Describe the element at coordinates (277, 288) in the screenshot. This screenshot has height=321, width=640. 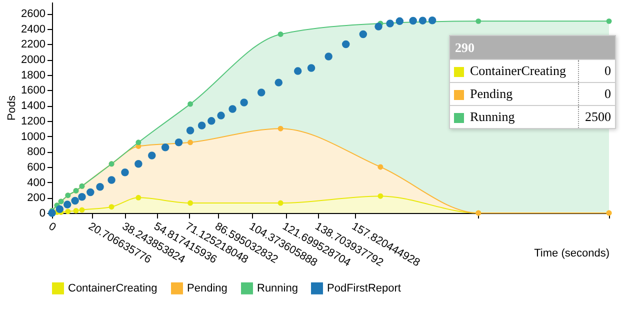
I see `text: Running` at that location.